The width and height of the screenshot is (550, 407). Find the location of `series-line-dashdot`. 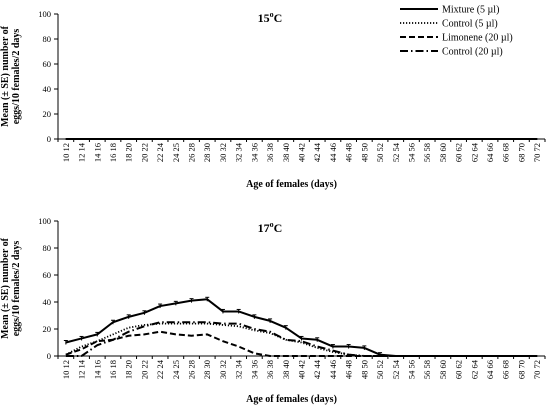

series-line-dashdot is located at coordinates (301, 339).